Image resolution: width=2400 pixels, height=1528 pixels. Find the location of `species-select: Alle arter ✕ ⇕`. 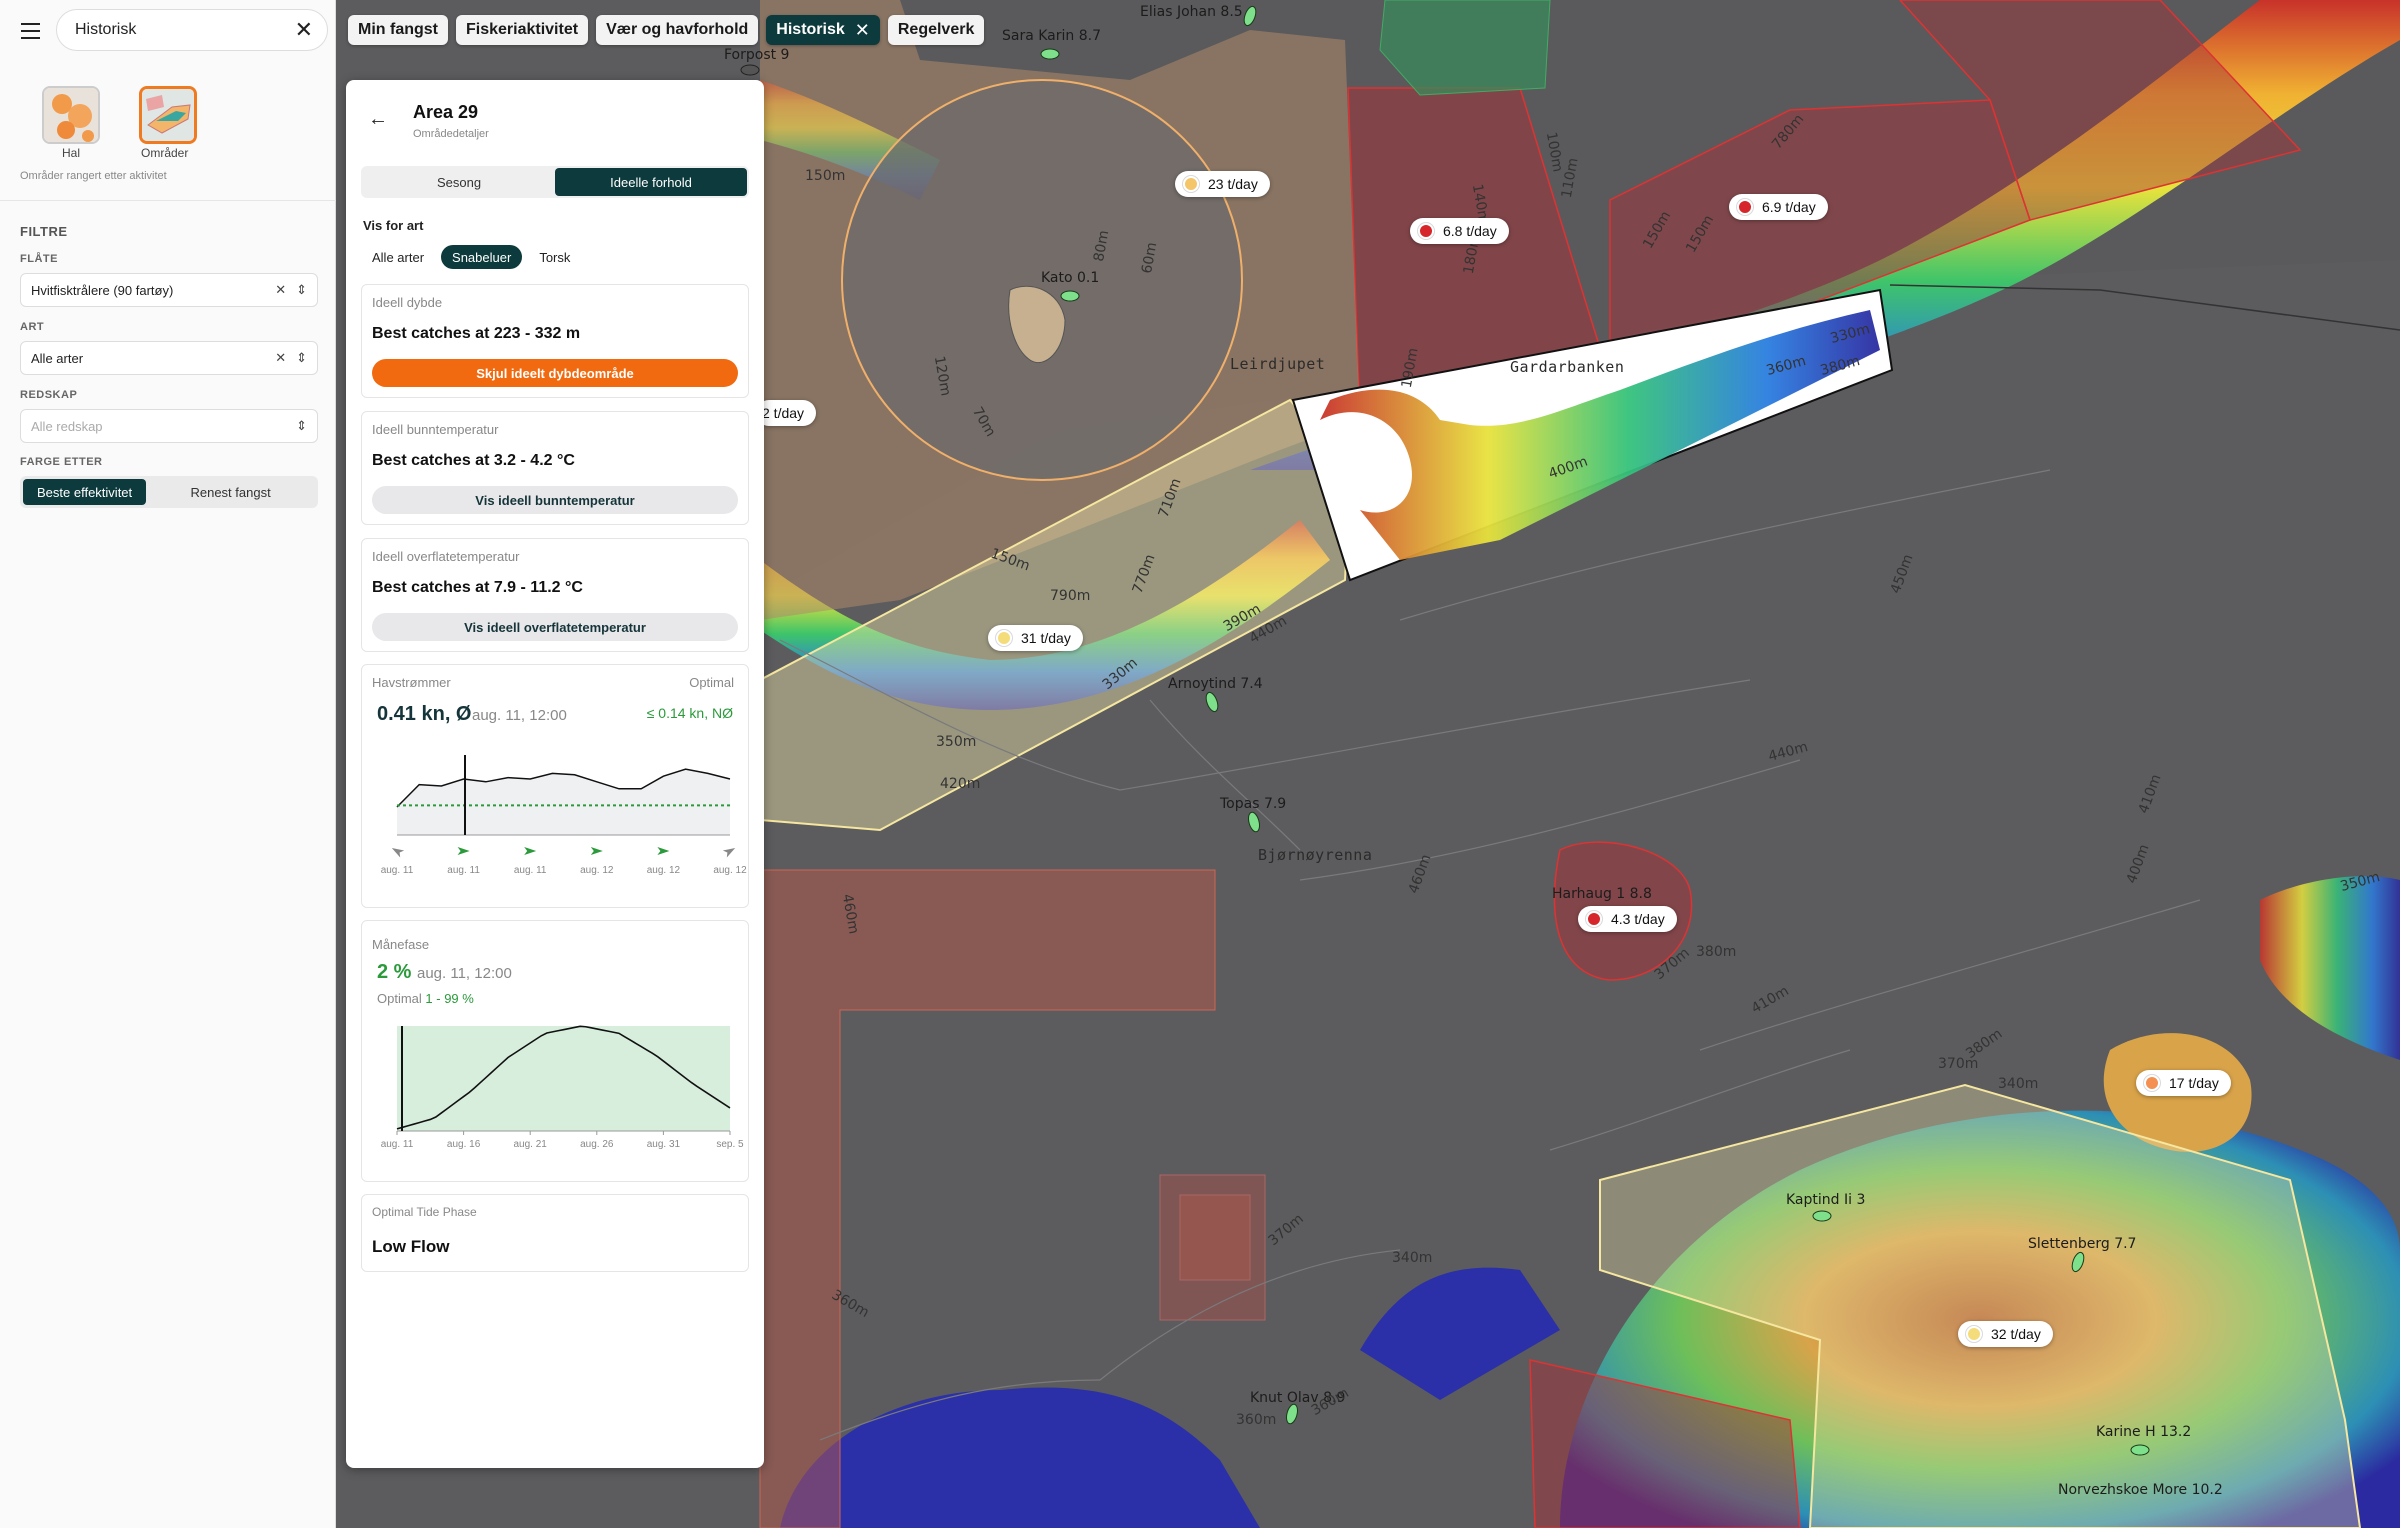

species-select: Alle arter ✕ ⇕ is located at coordinates (169, 358).